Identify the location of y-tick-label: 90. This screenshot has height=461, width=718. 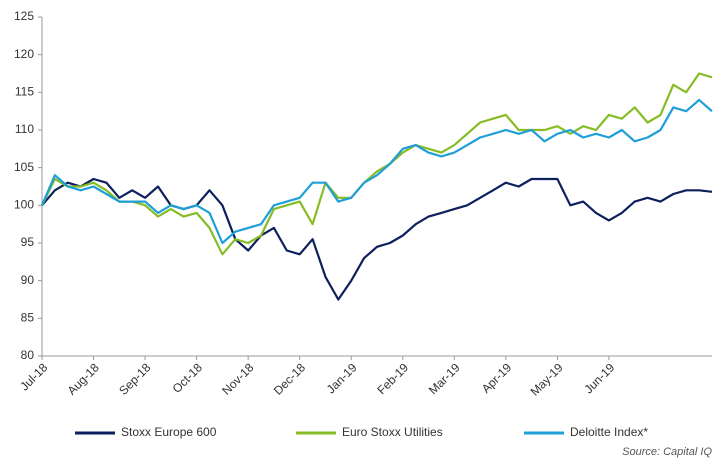
(28, 280).